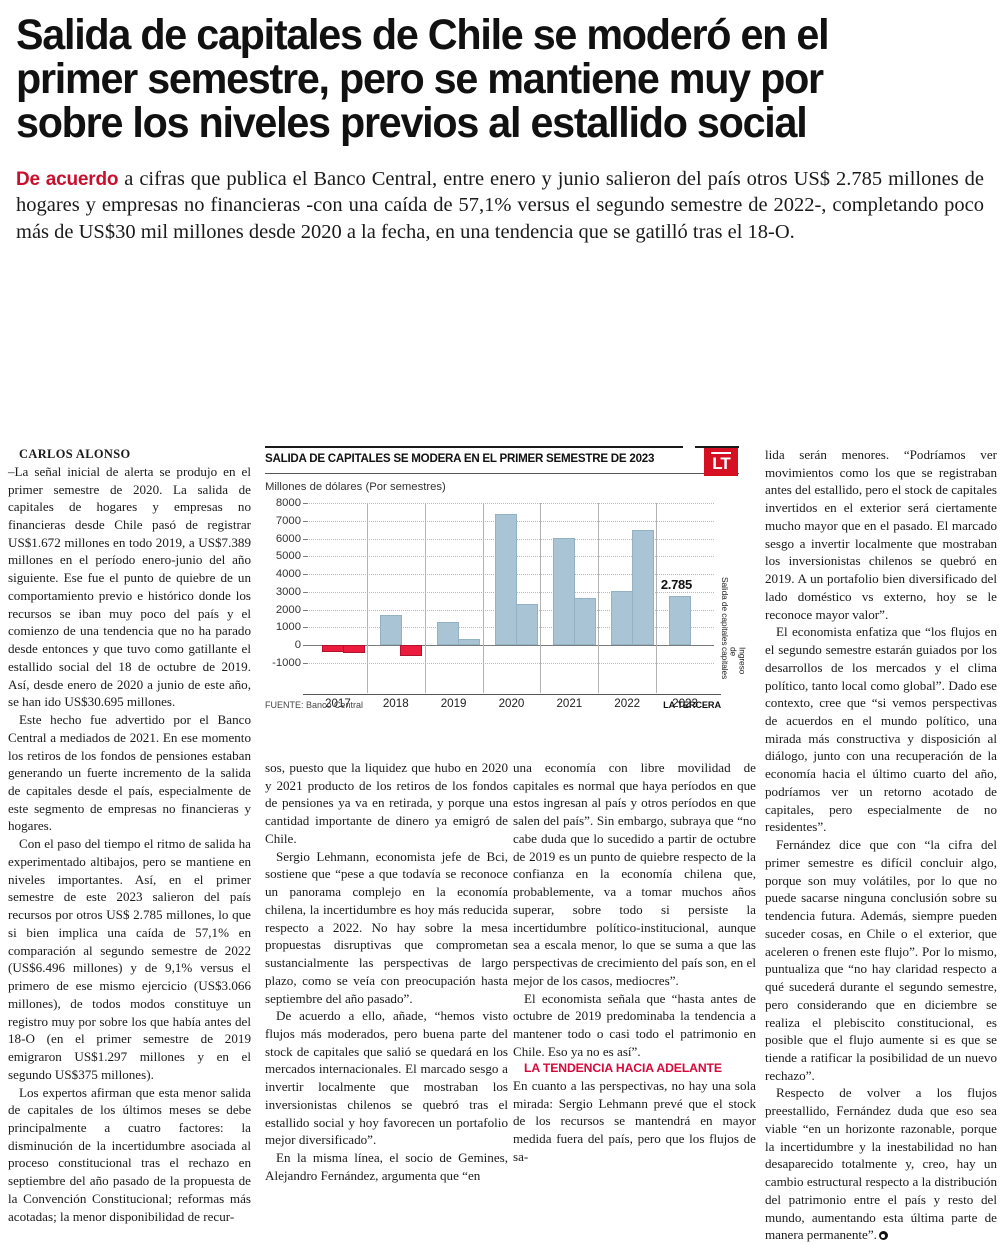  Describe the element at coordinates (676, 584) in the screenshot. I see `chart-data-label: 2.785` at that location.